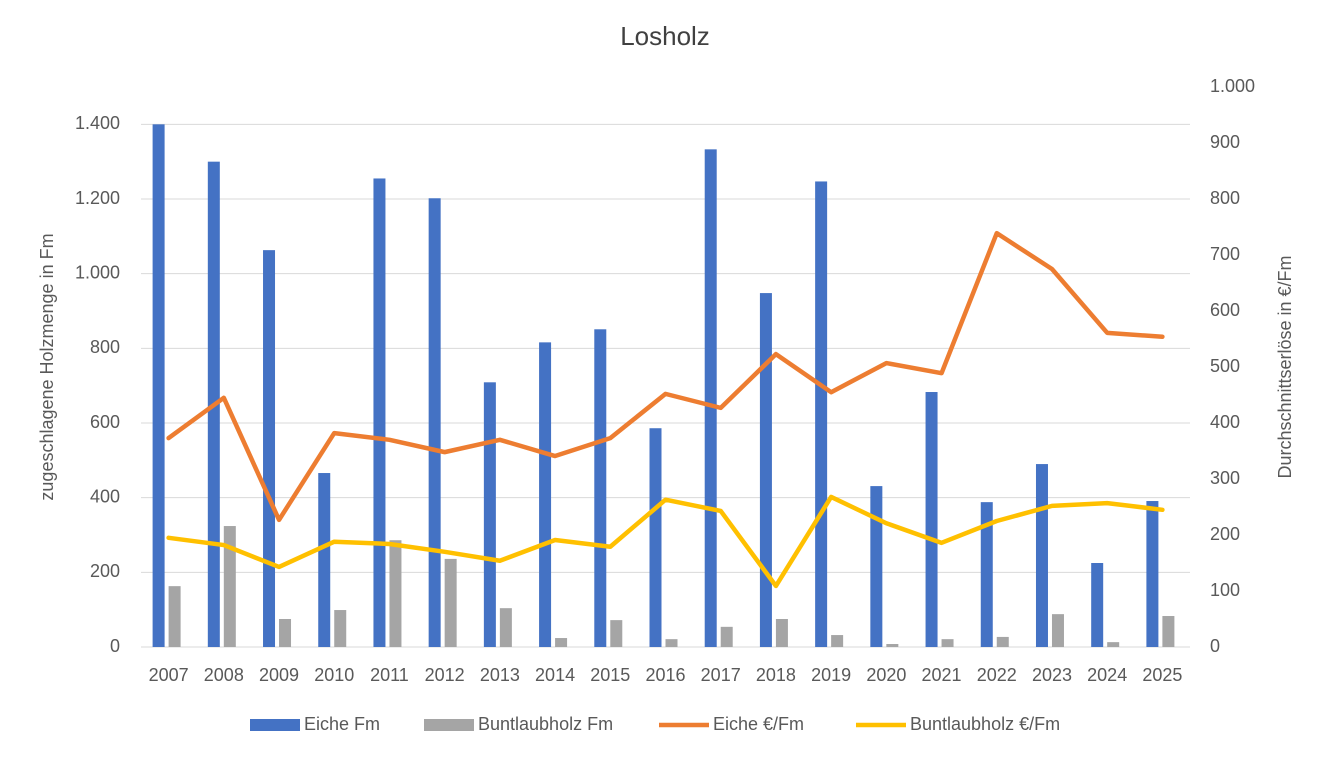 The width and height of the screenshot is (1329, 759). Describe the element at coordinates (1162, 675) in the screenshot. I see `x-tick-label: 2025` at that location.